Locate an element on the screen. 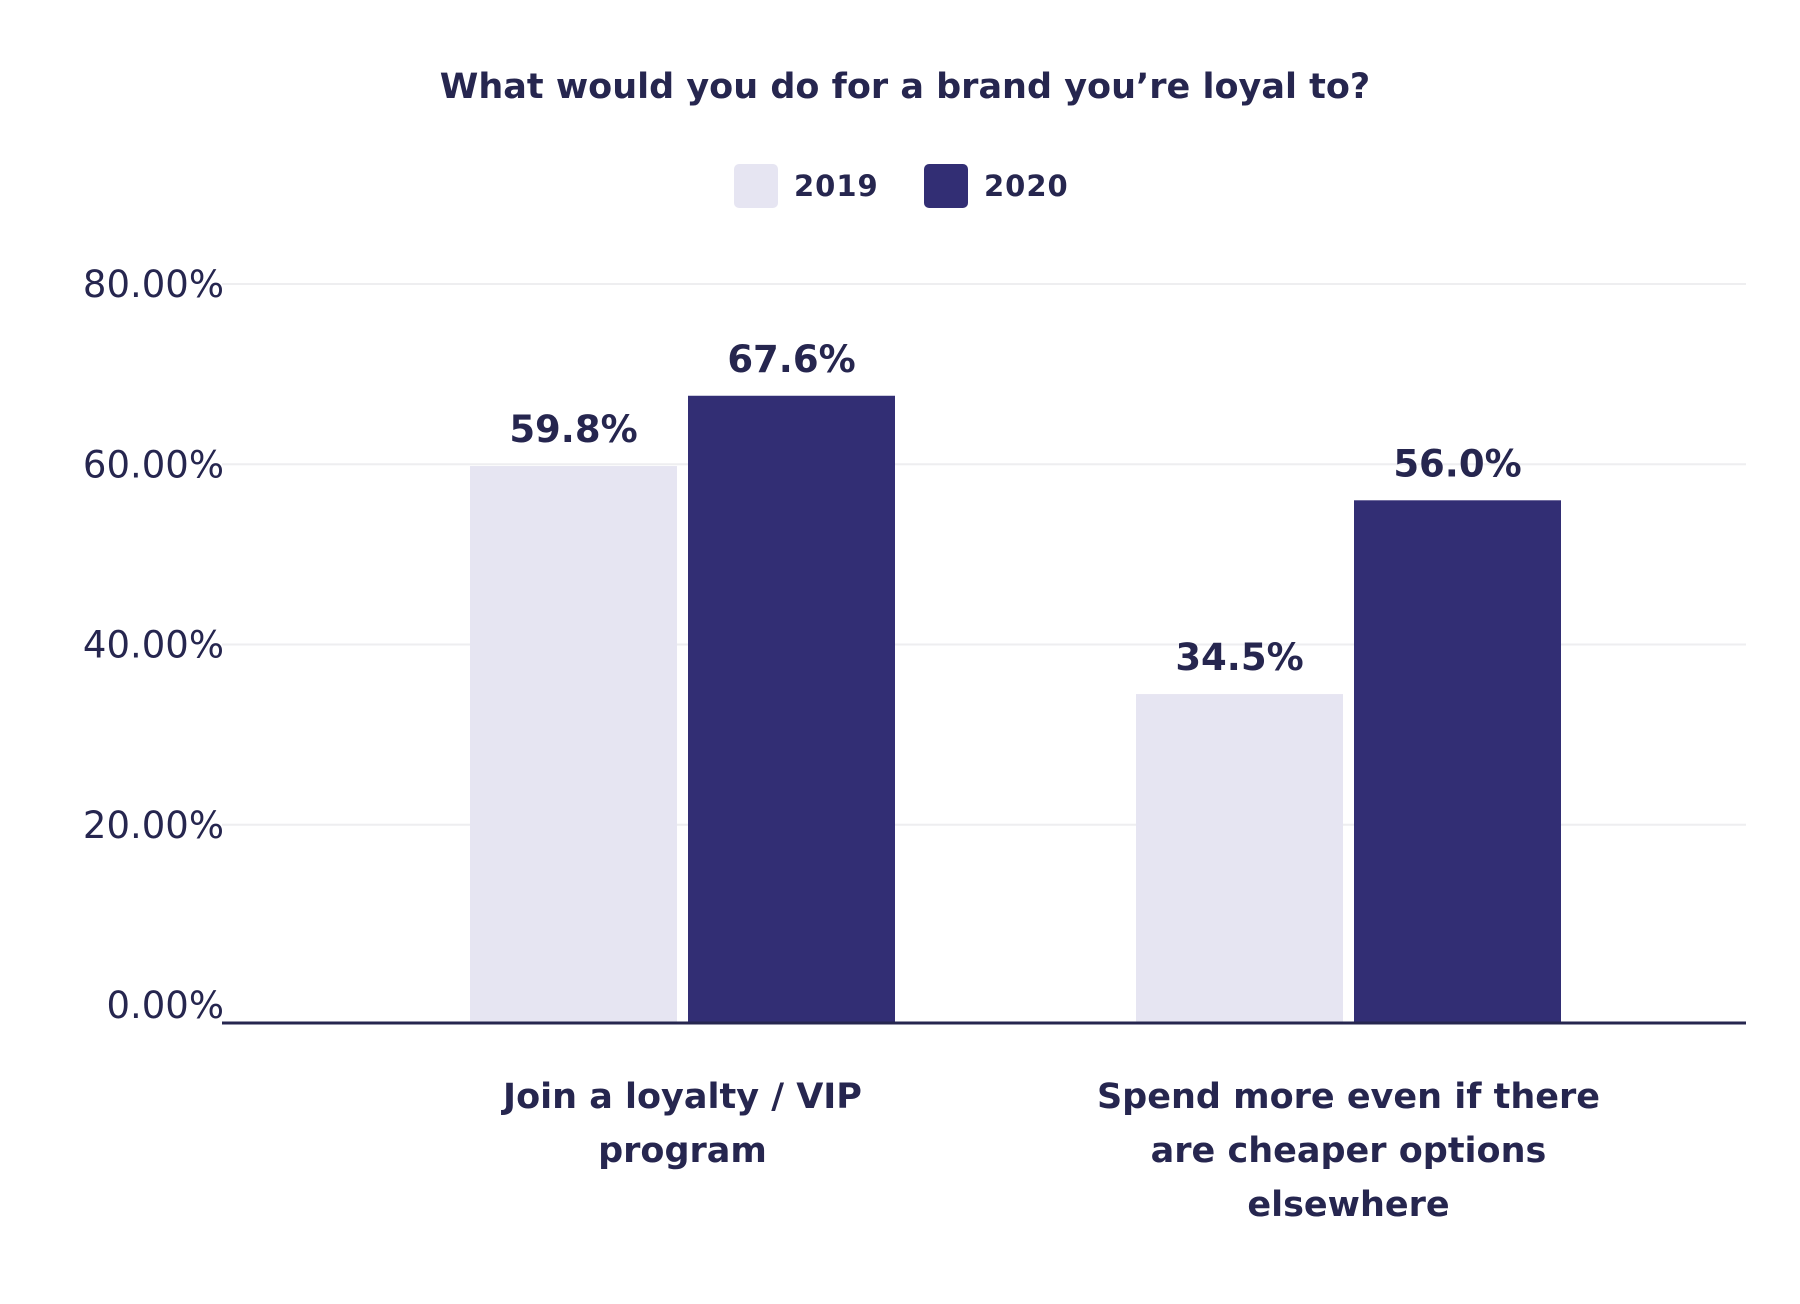  y-axis-ticks: 0.00% 20.00% 40.00% 60.00% 80.00% is located at coordinates (153, 645).